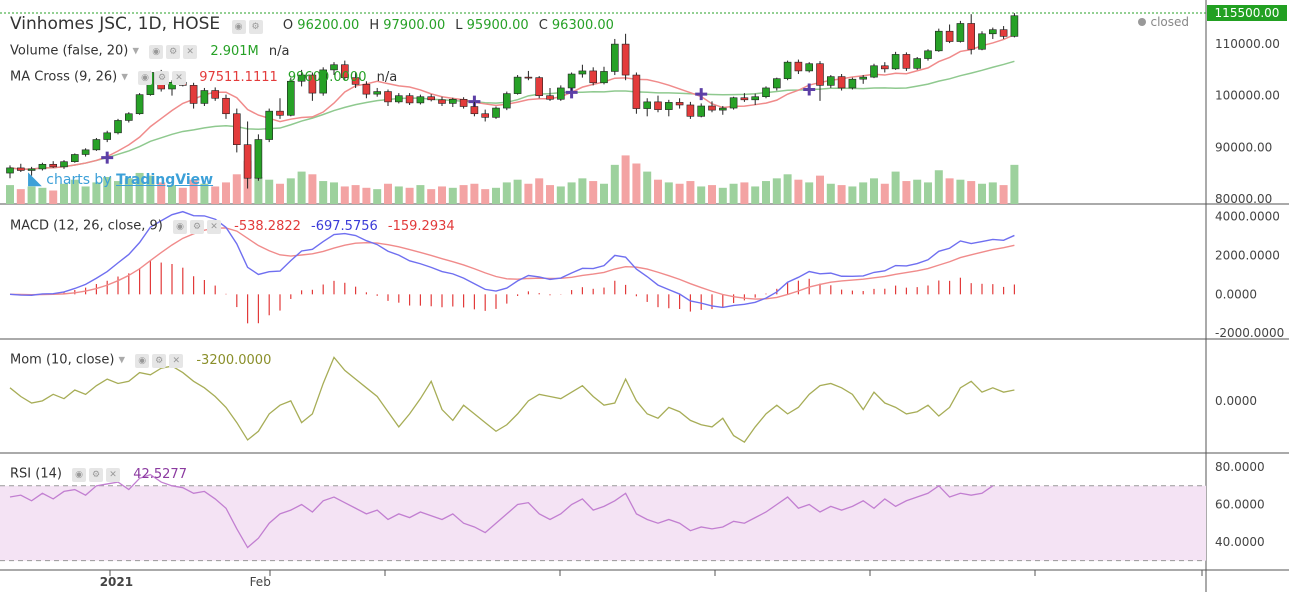  Describe the element at coordinates (1247, 96) in the screenshot. I see `price-axis-tick: 100000.00` at that location.